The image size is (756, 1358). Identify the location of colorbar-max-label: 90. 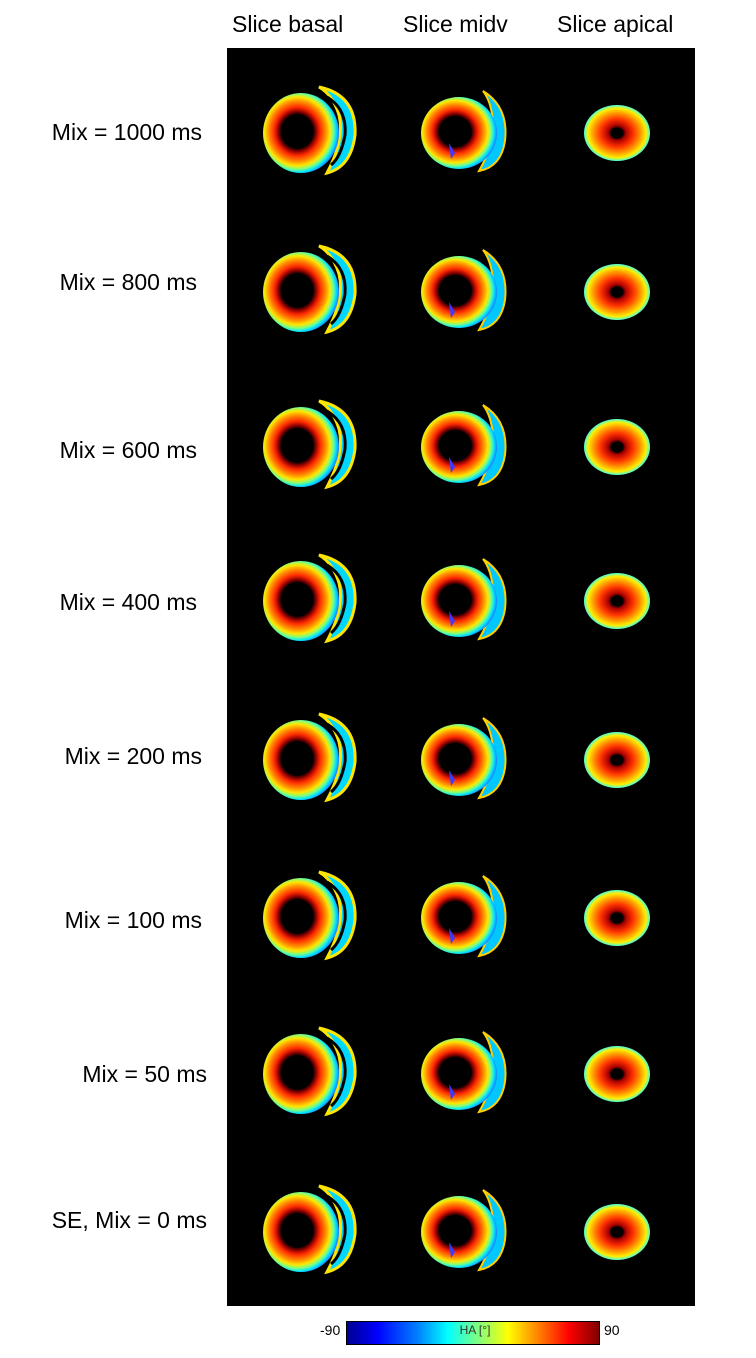
(612, 1330).